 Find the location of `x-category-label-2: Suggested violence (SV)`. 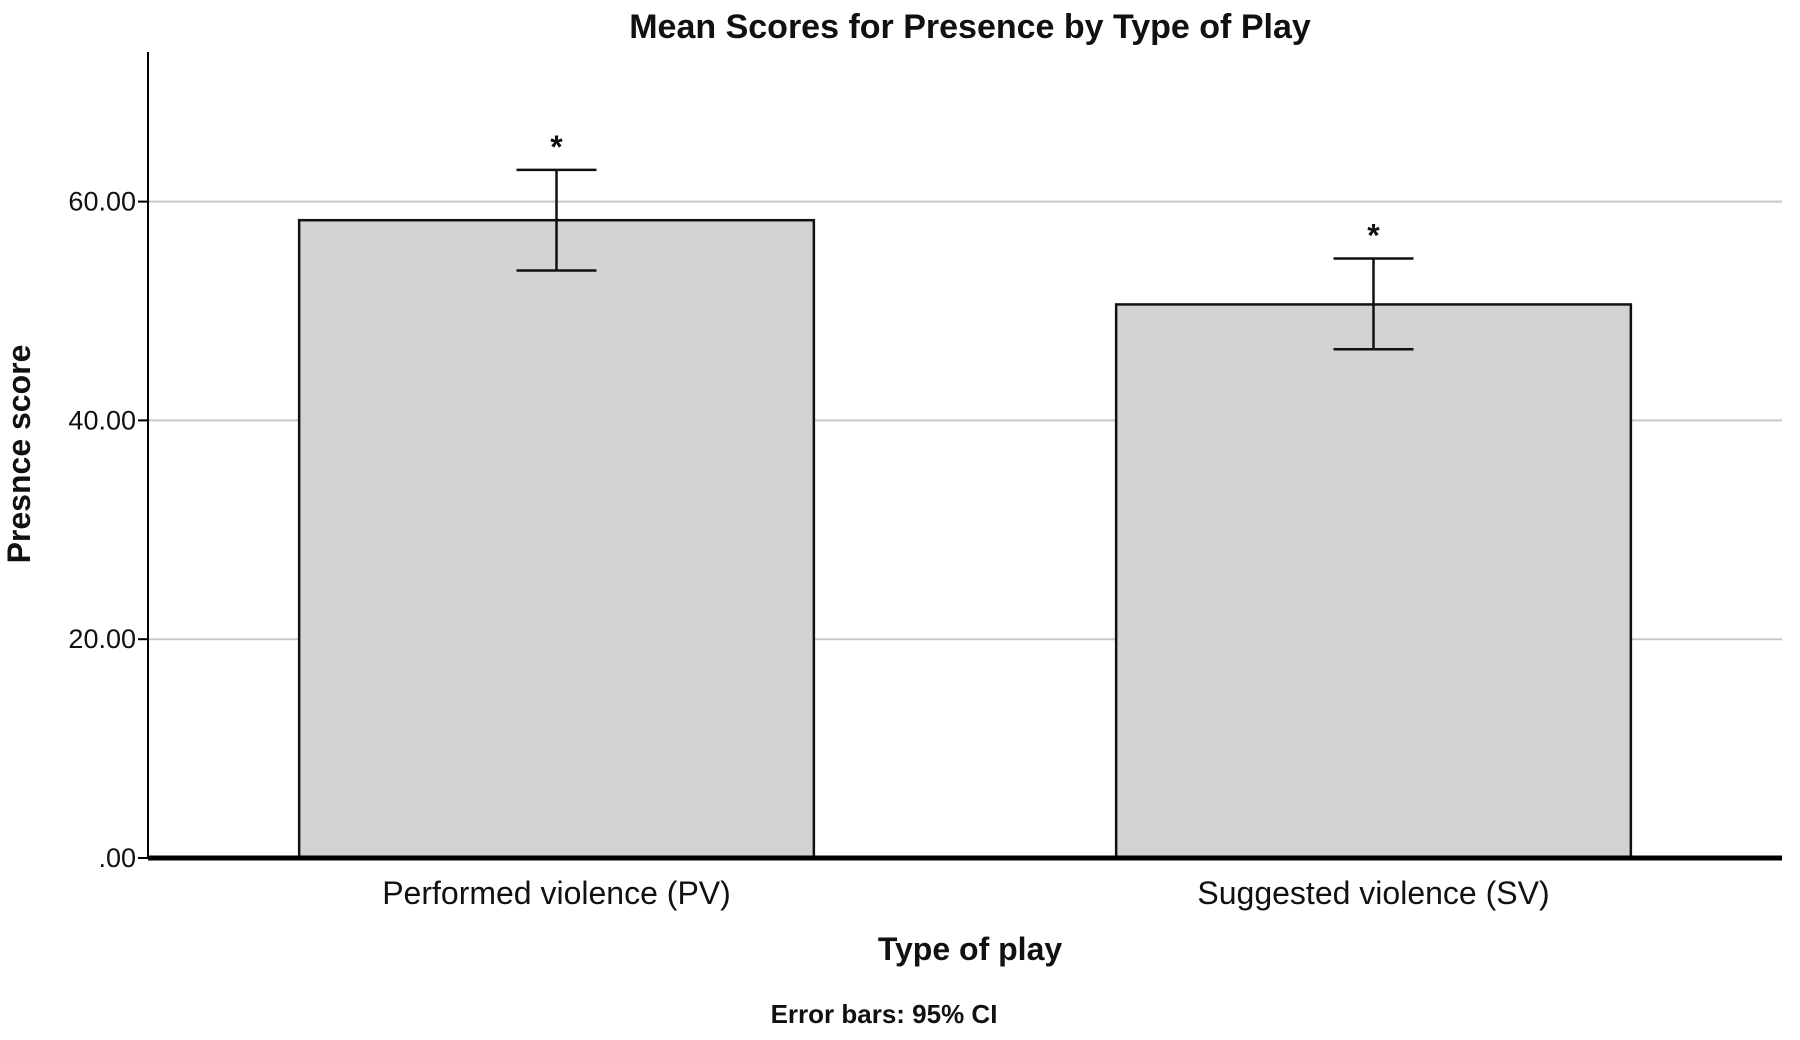

x-category-label-2: Suggested violence (SV) is located at coordinates (1373, 893).